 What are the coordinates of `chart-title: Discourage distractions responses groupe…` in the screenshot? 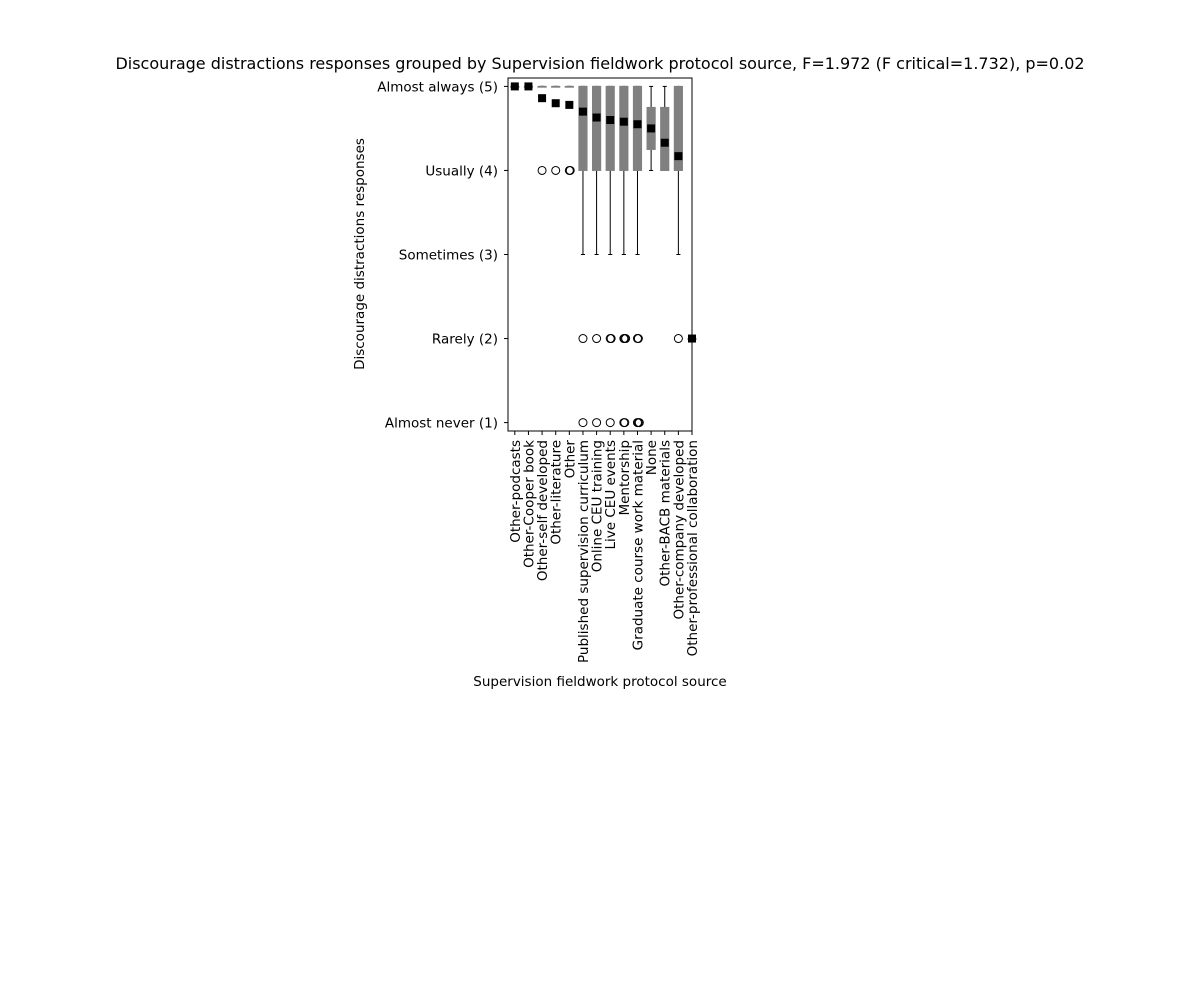 It's located at (599, 63).